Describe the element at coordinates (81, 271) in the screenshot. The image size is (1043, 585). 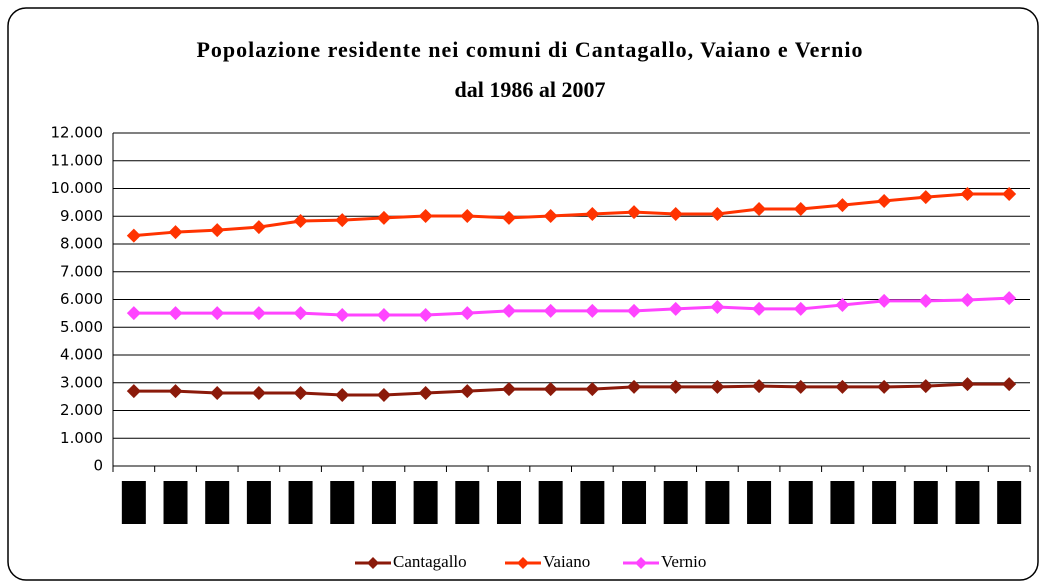
I see `y-tick-label: 7.000` at that location.